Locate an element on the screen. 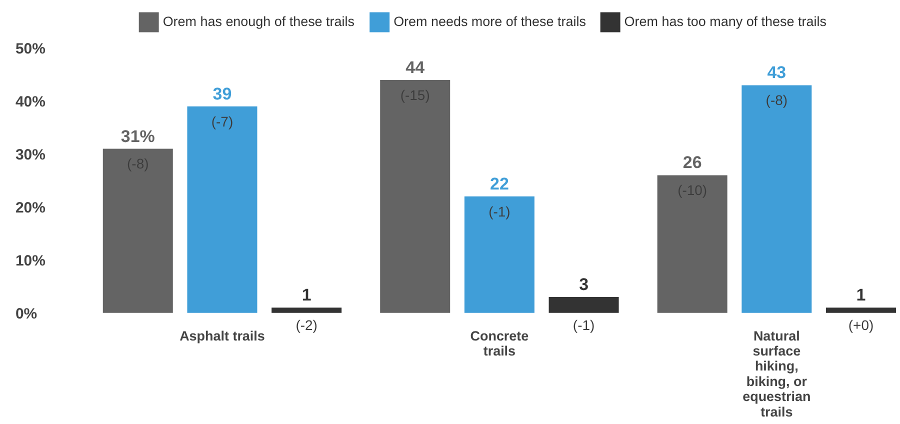 This screenshot has height=424, width=900. y-tick-label: 40% is located at coordinates (30, 102).